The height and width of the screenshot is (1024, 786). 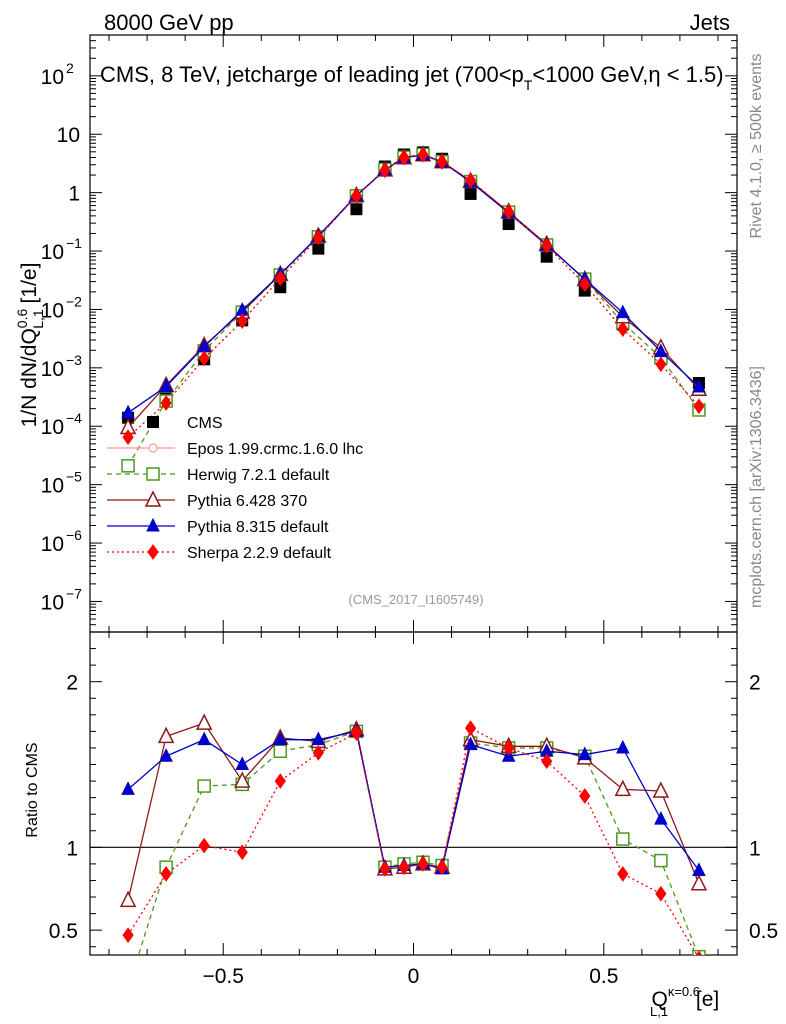 I want to click on x-tick-label: −0.5, so click(x=222, y=976).